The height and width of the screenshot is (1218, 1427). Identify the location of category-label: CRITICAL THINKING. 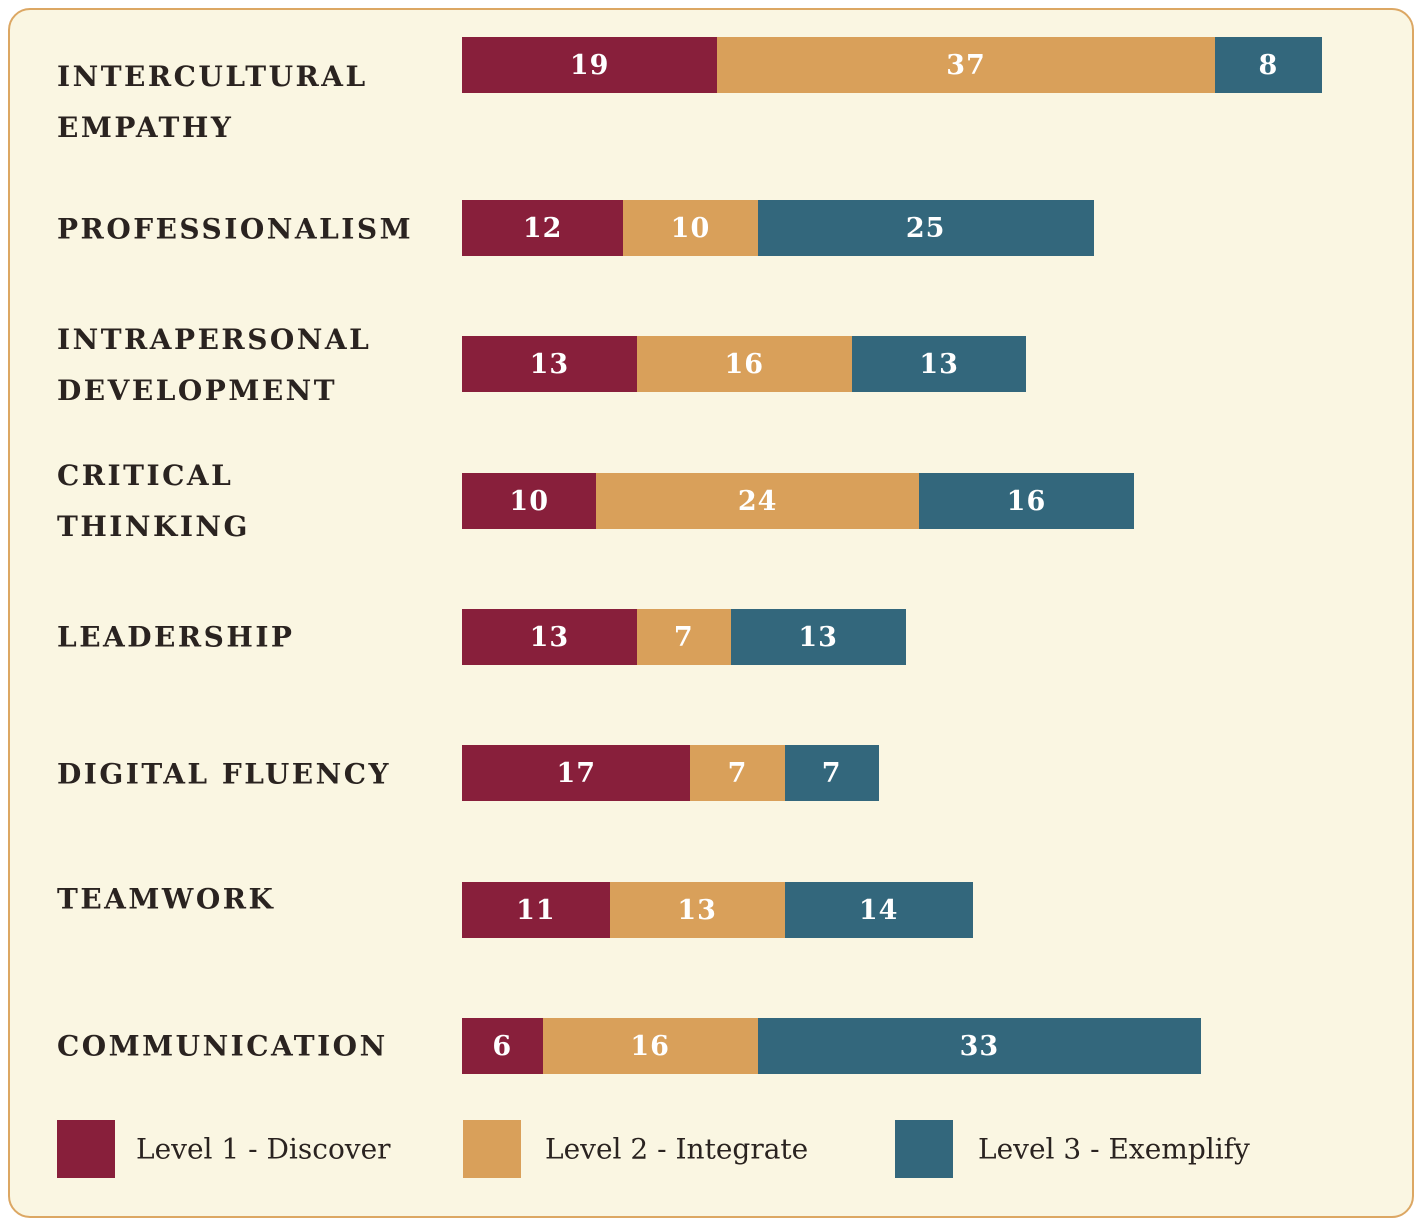
(153, 501).